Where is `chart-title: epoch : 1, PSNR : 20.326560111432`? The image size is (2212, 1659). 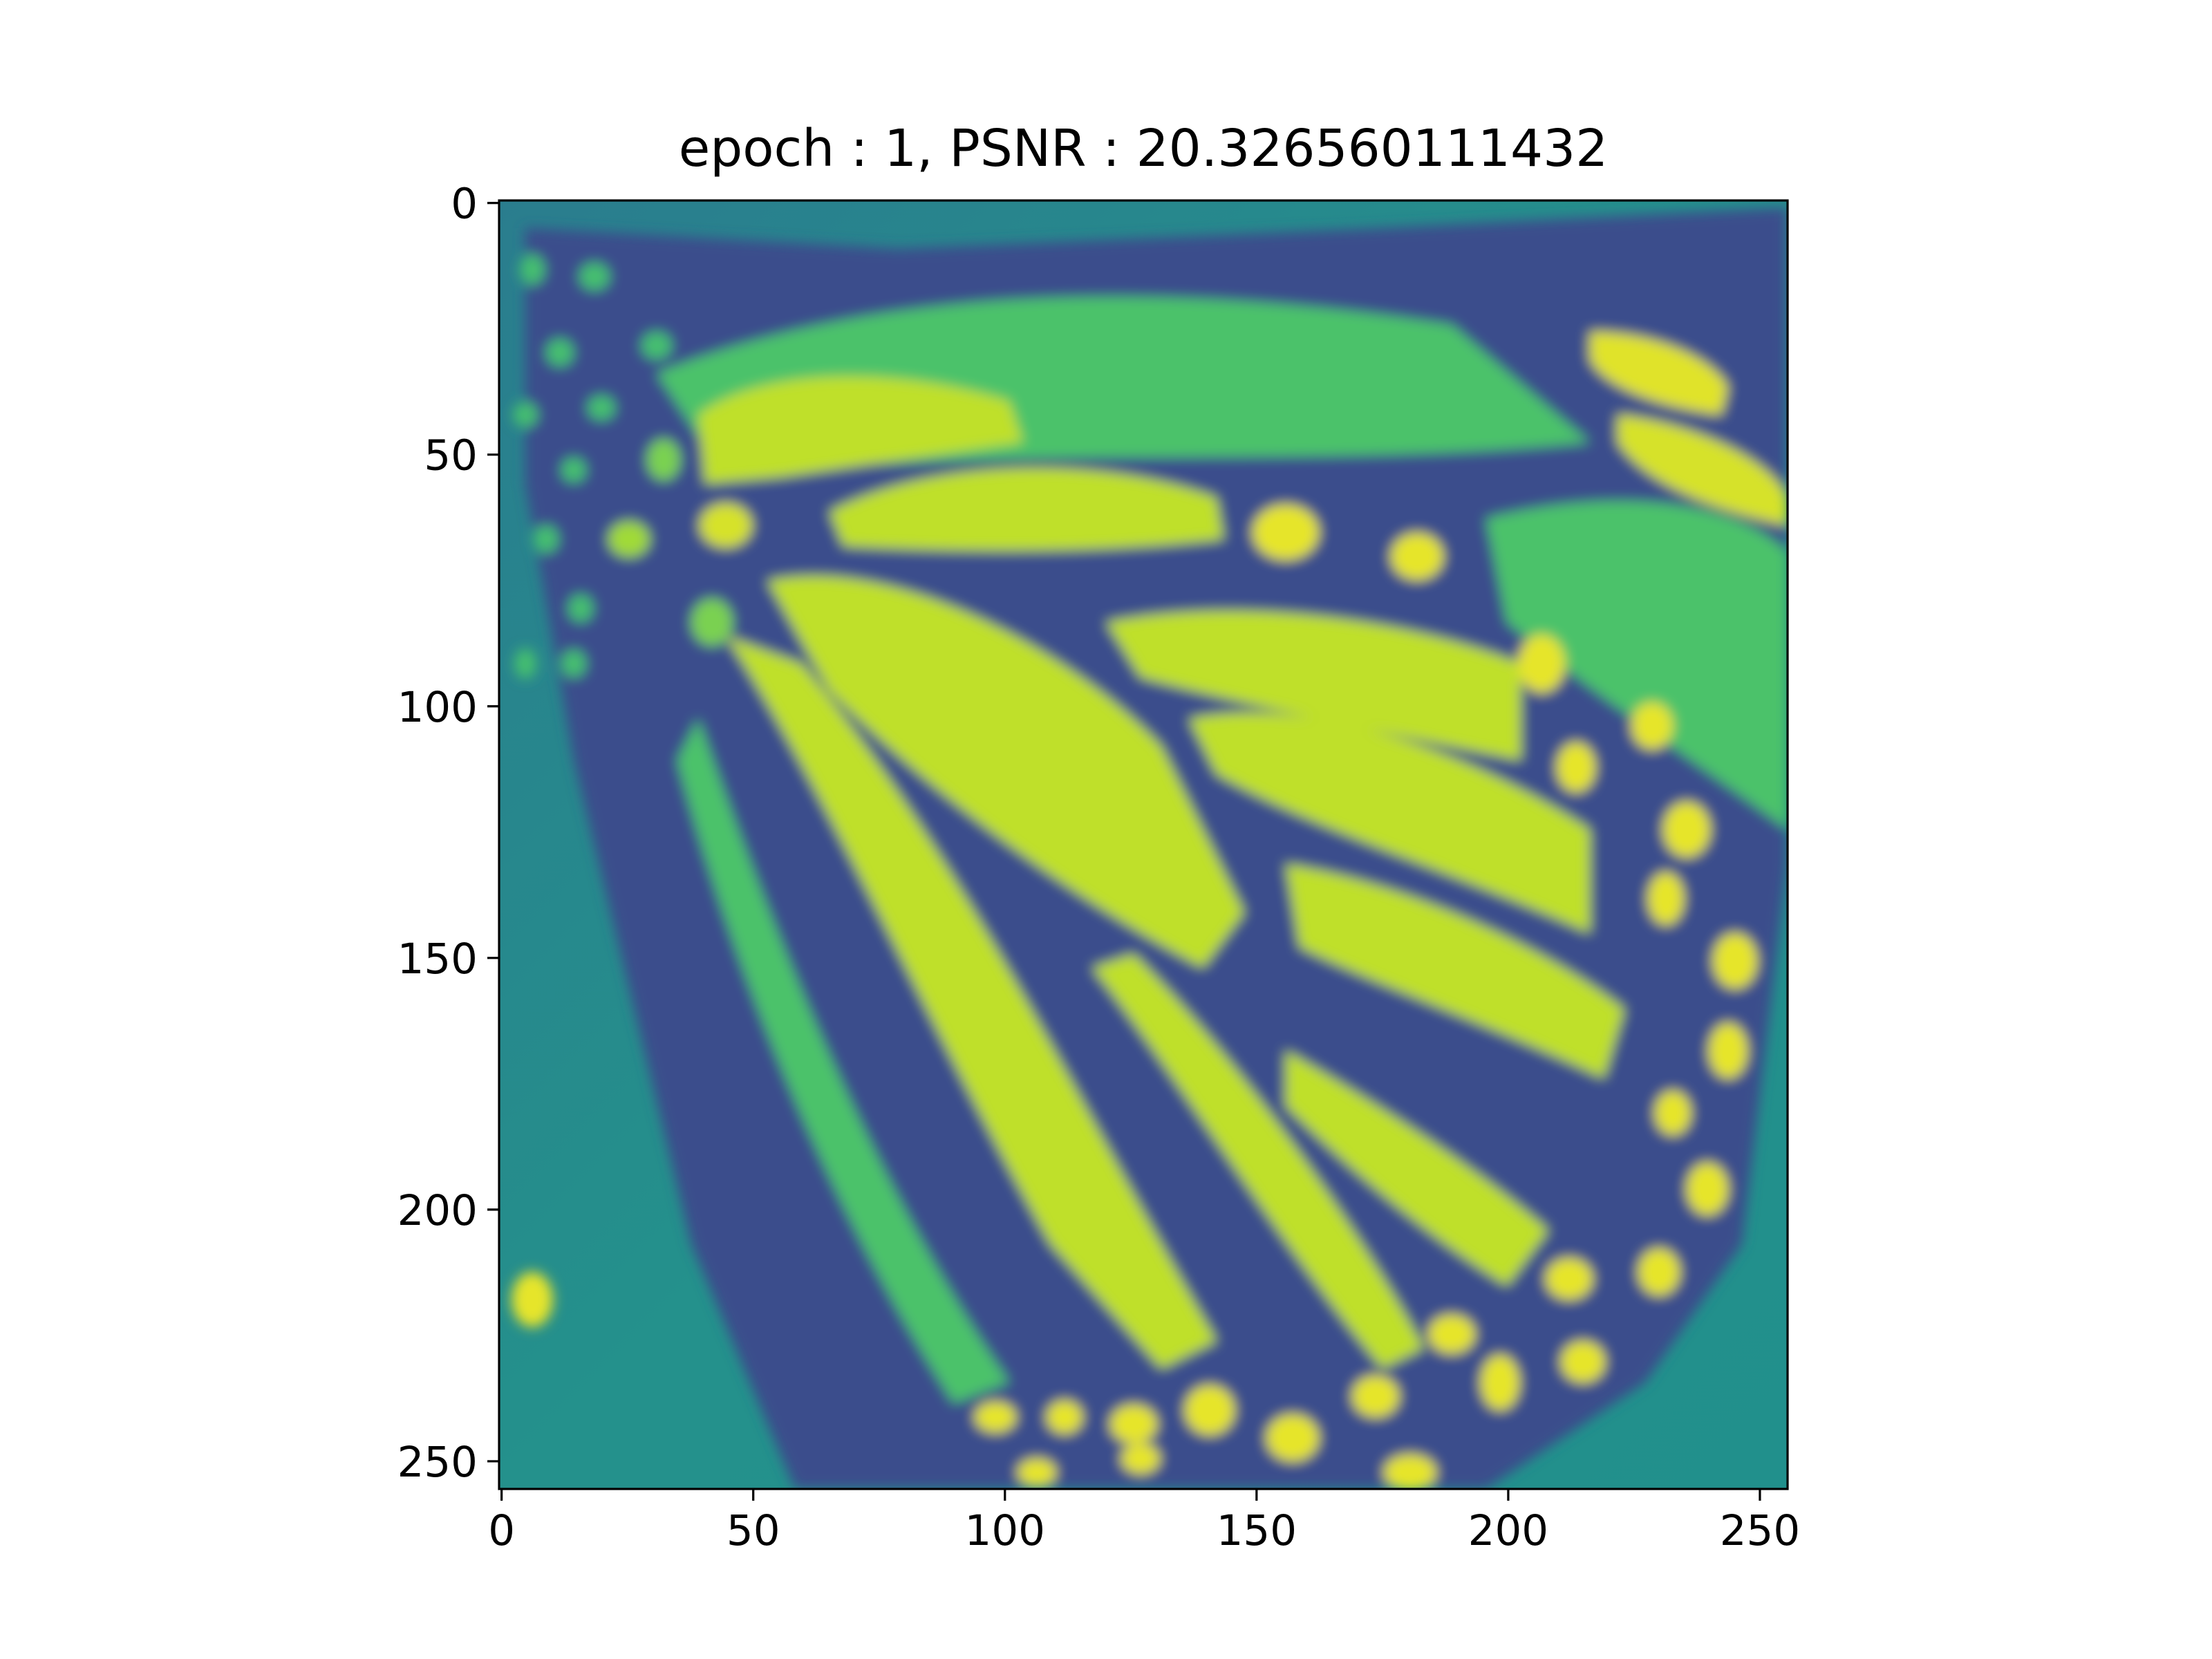
chart-title: epoch : 1, PSNR : 20.326560111432 is located at coordinates (1143, 148).